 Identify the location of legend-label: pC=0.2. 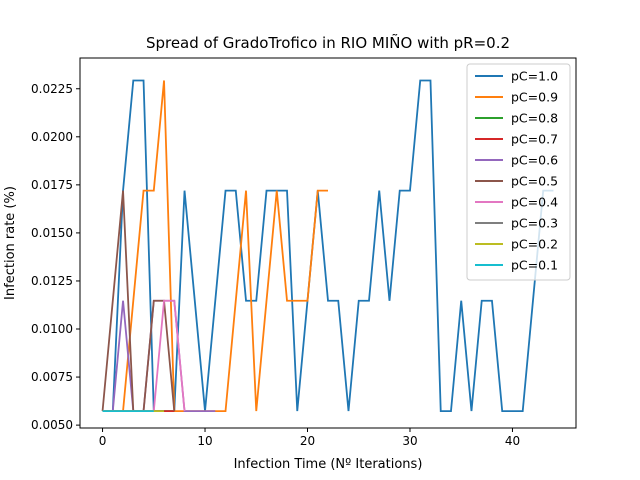
(534, 244).